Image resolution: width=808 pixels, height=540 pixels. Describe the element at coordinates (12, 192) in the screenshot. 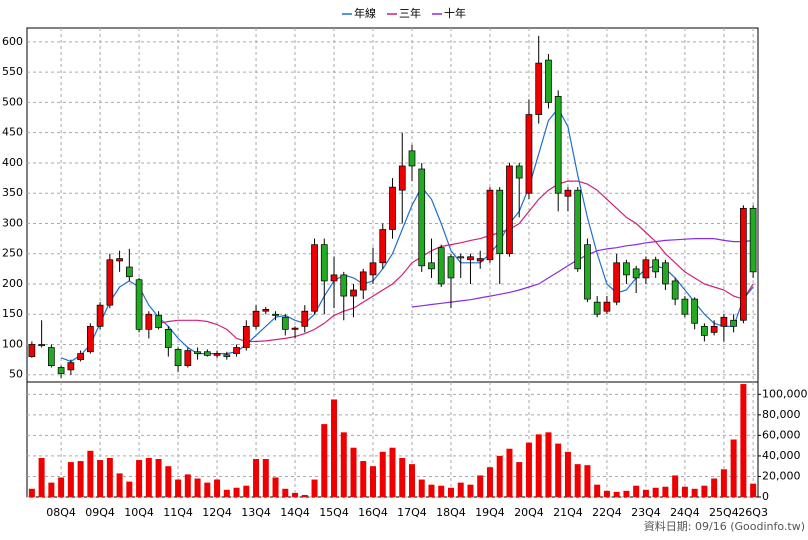

I see `y-tick-label: 350` at that location.